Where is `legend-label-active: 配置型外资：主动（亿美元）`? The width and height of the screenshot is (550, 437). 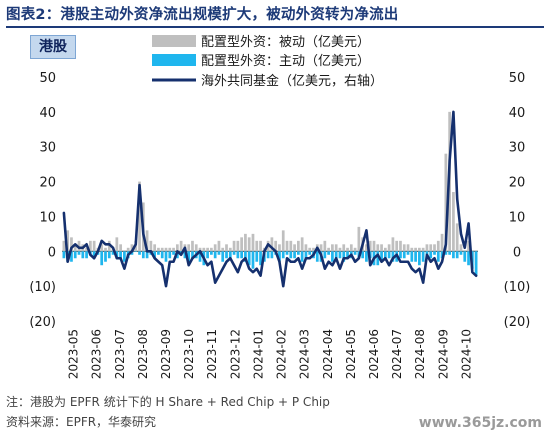
legend-label-active: 配置型外资：主动（亿美元） is located at coordinates (285, 61).